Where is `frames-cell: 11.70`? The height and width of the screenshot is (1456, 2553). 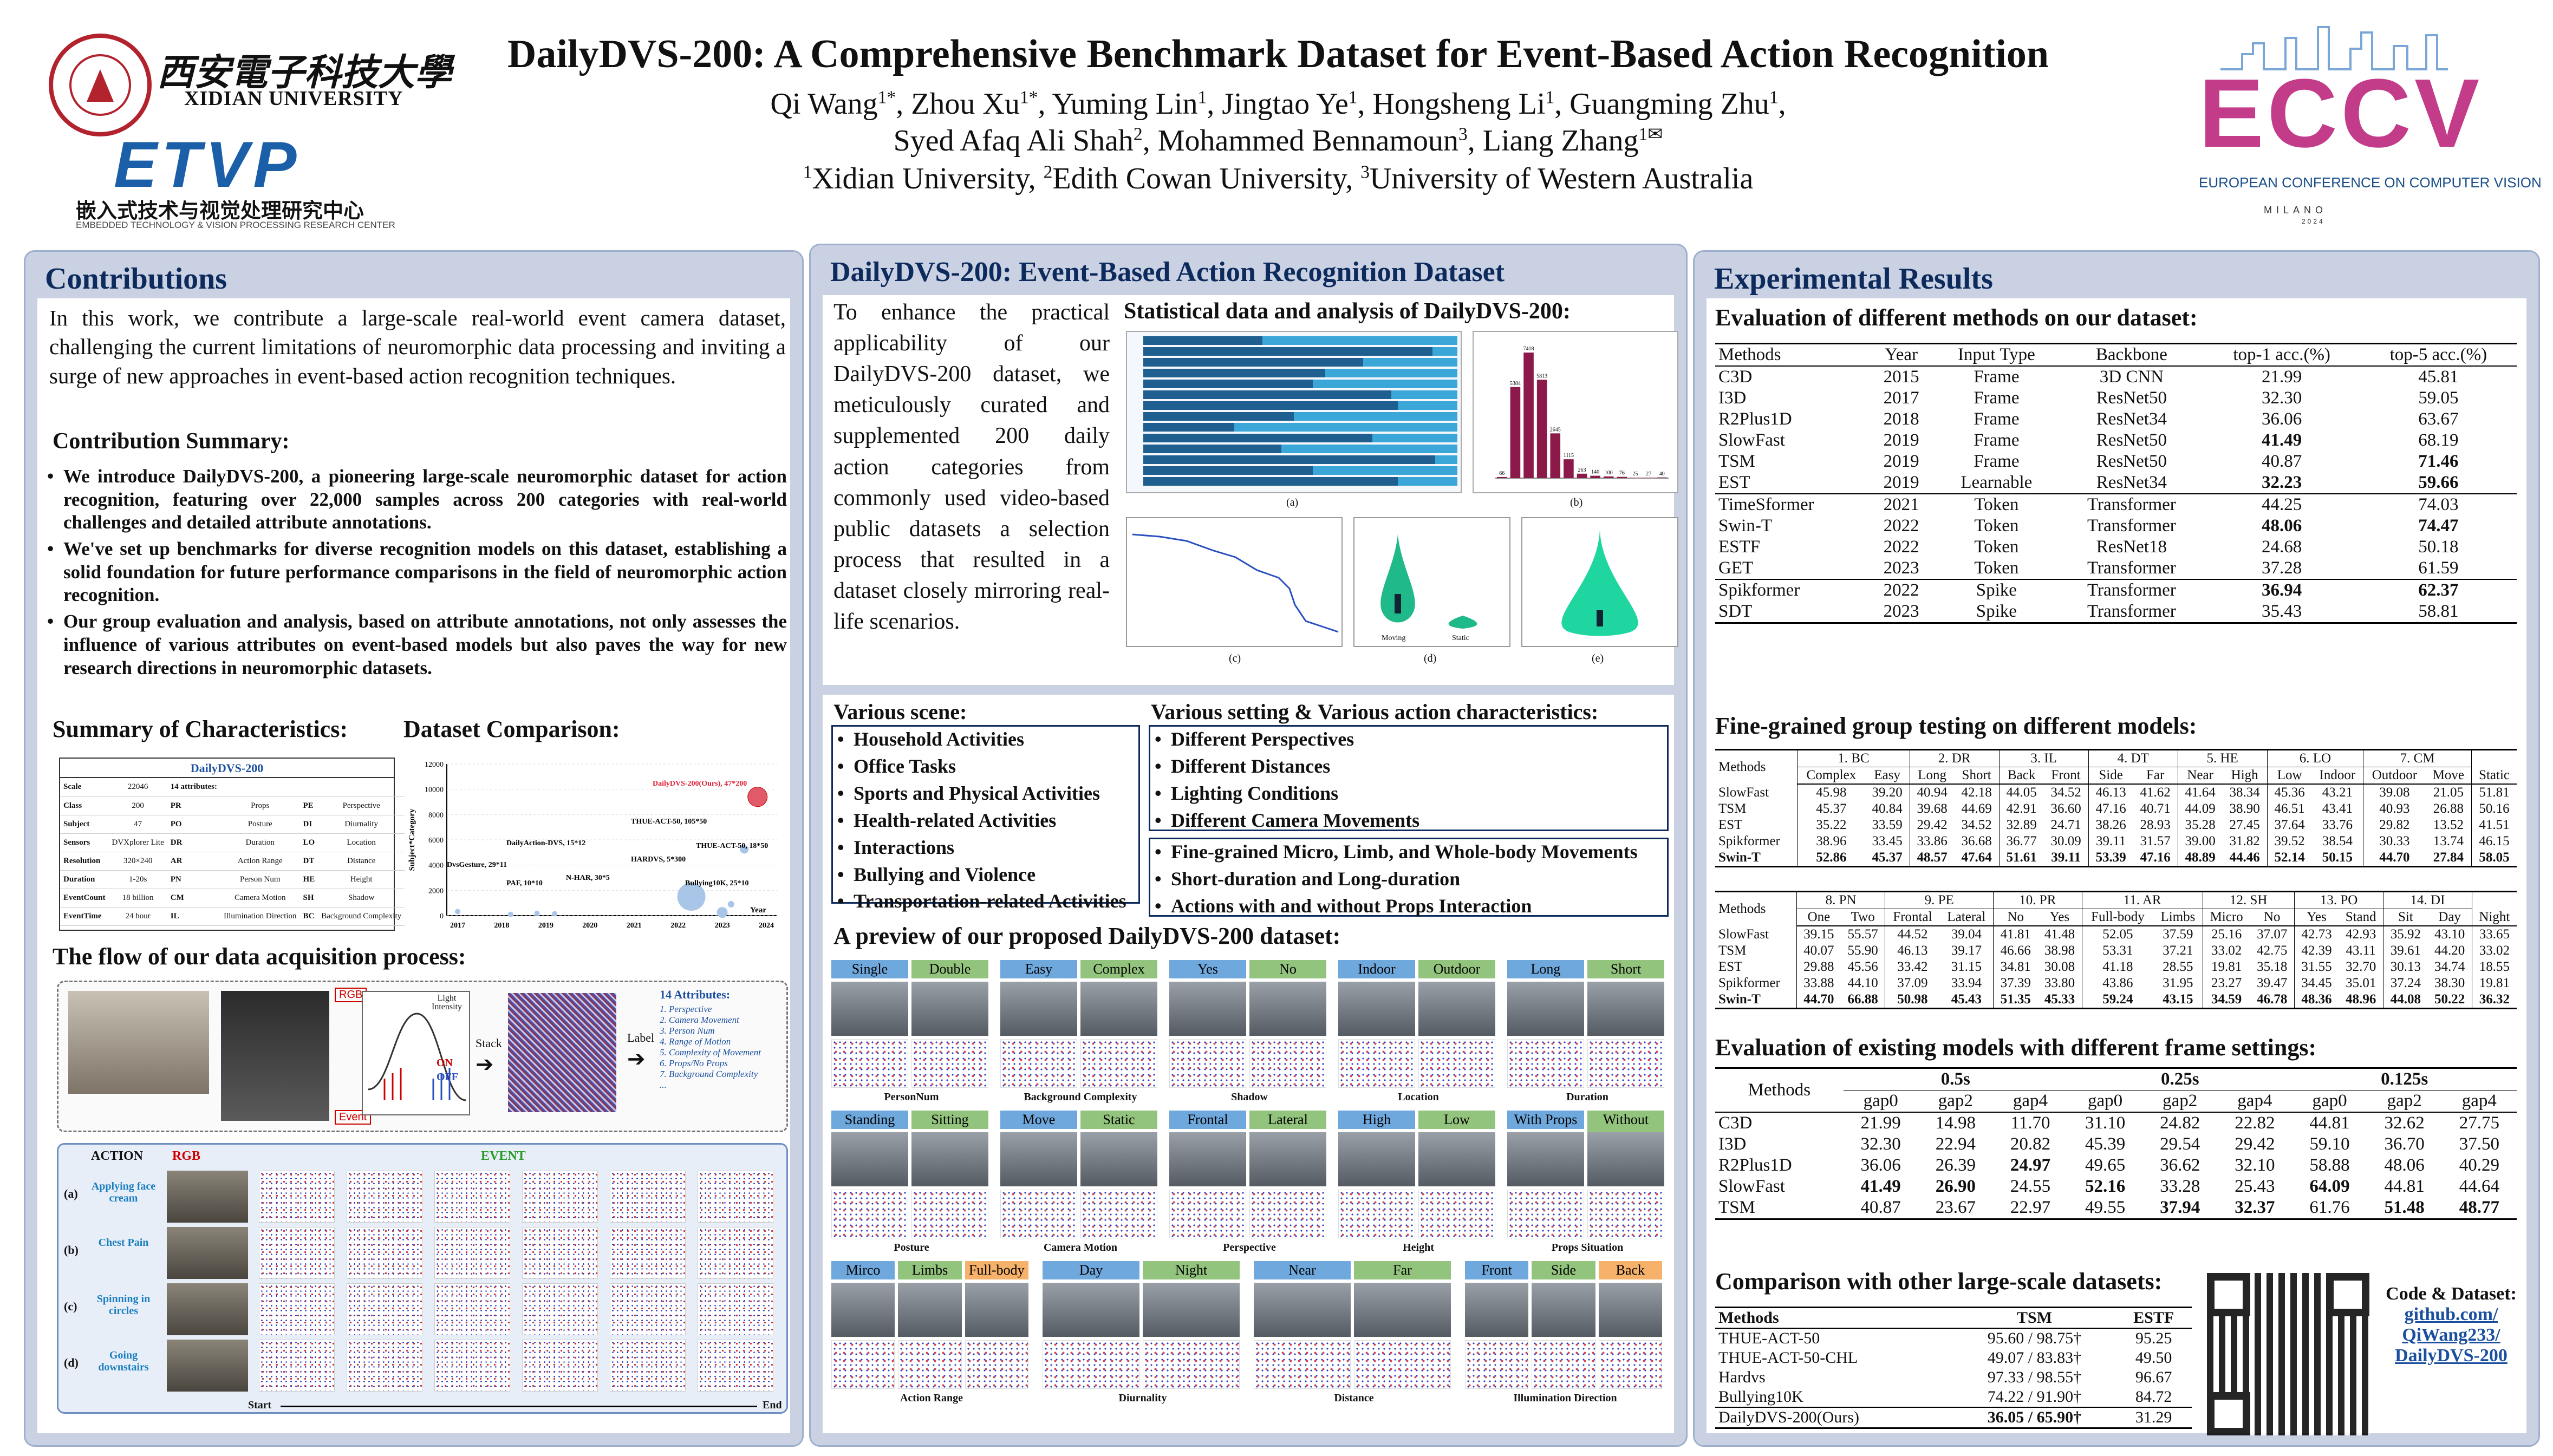
frames-cell: 11.70 is located at coordinates (2030, 1123).